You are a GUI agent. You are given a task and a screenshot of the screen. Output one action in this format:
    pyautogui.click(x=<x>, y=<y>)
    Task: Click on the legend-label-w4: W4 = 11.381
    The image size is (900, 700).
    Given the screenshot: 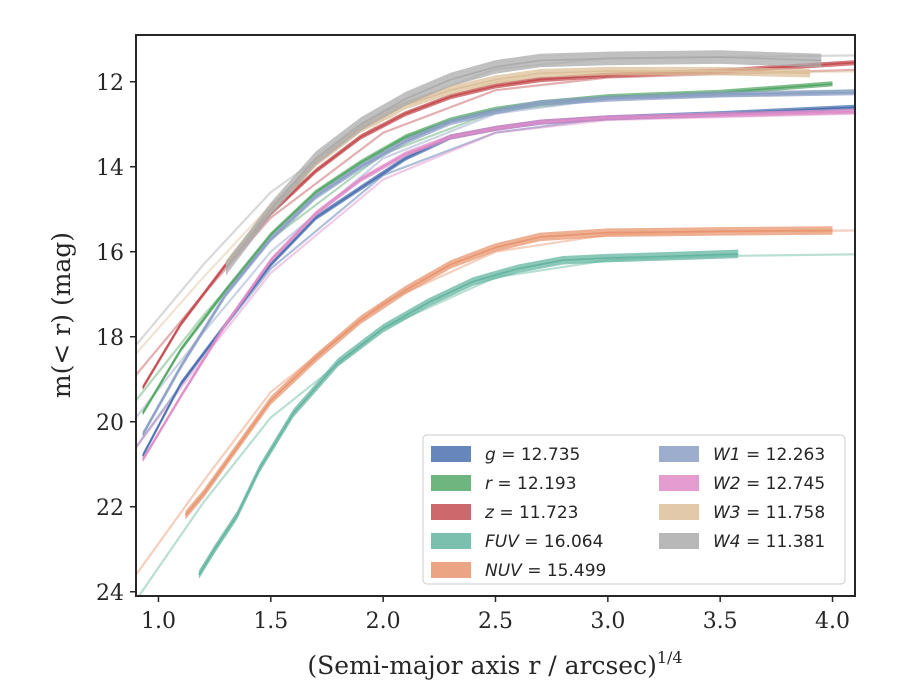 What is the action you would take?
    pyautogui.click(x=769, y=542)
    